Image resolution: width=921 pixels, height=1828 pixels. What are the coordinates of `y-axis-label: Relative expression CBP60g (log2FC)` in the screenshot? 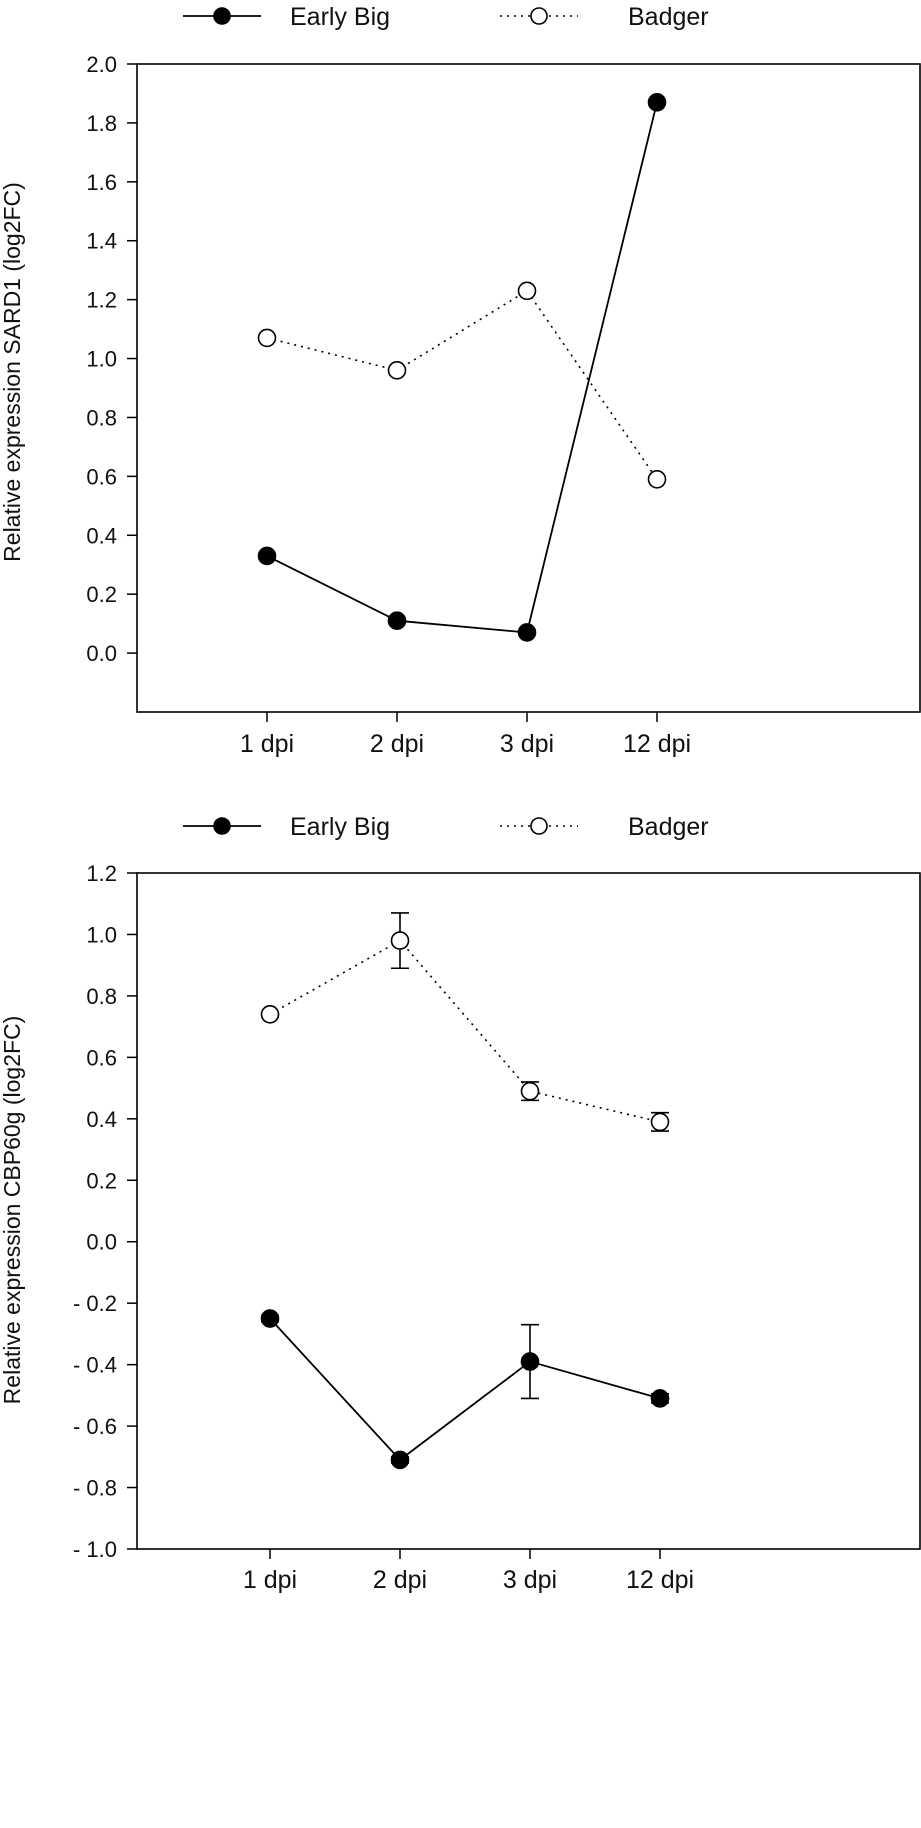 It's located at (12, 1210).